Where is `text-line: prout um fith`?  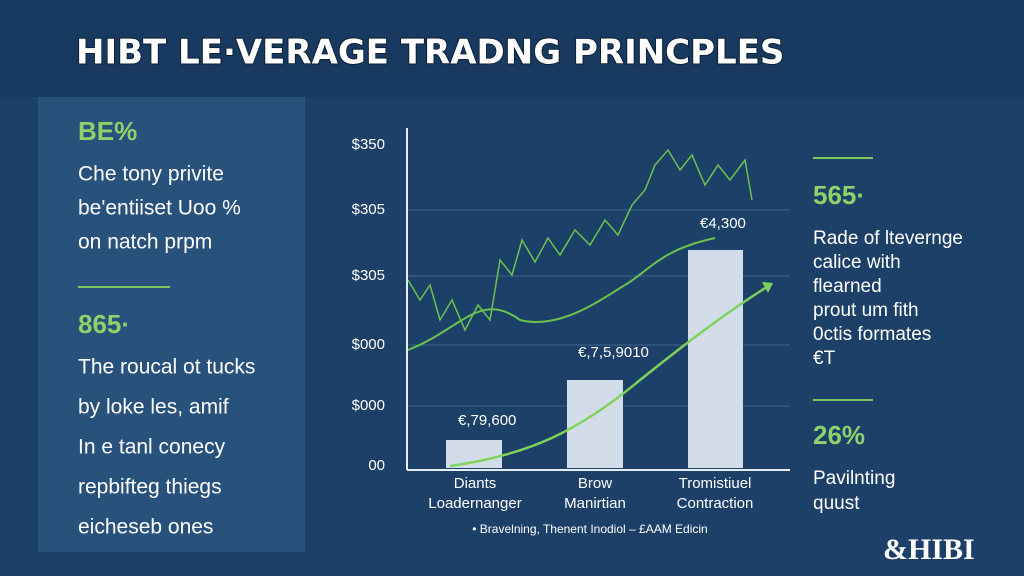
text-line: prout um fith is located at coordinates (866, 310).